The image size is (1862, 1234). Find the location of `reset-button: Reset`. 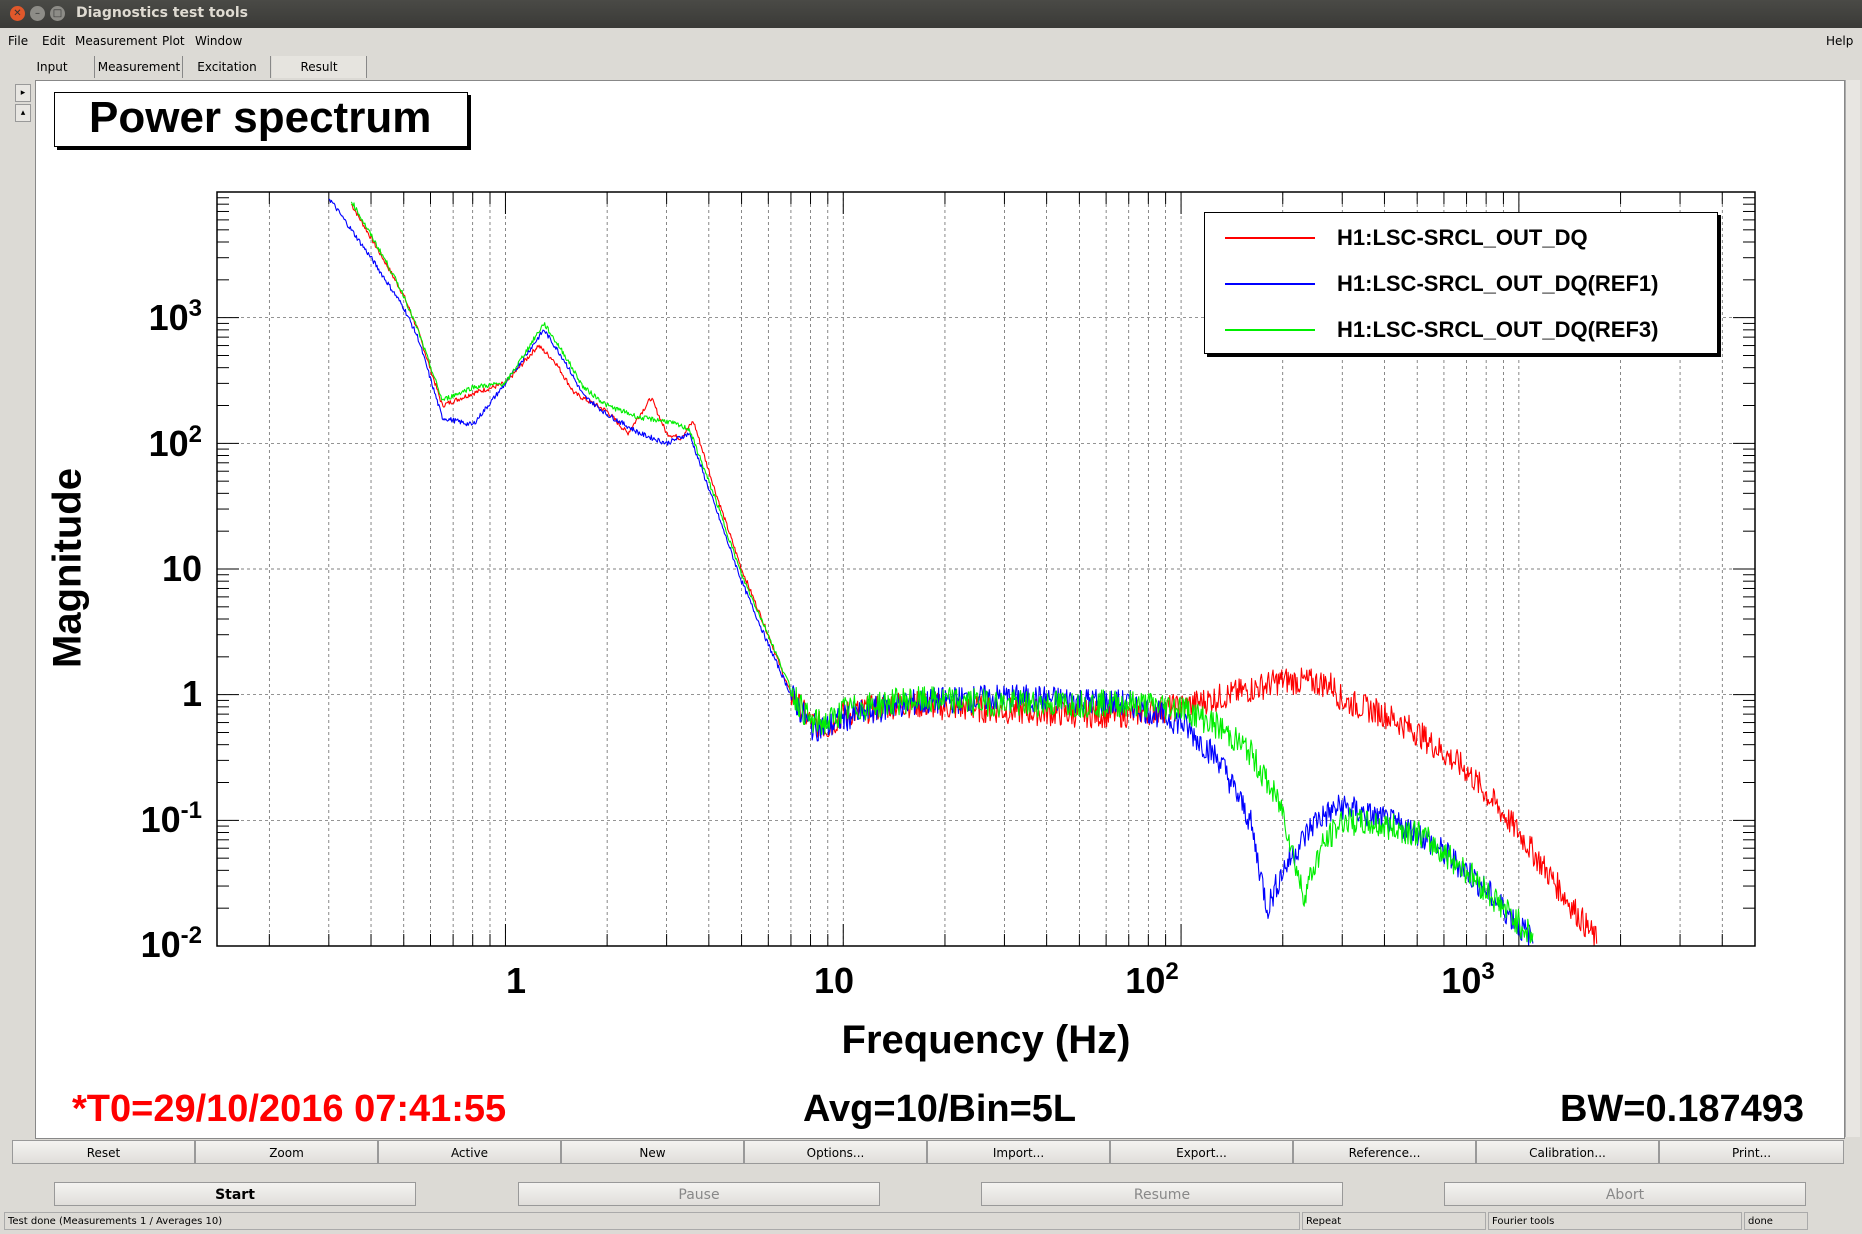

reset-button: Reset is located at coordinates (103, 1152).